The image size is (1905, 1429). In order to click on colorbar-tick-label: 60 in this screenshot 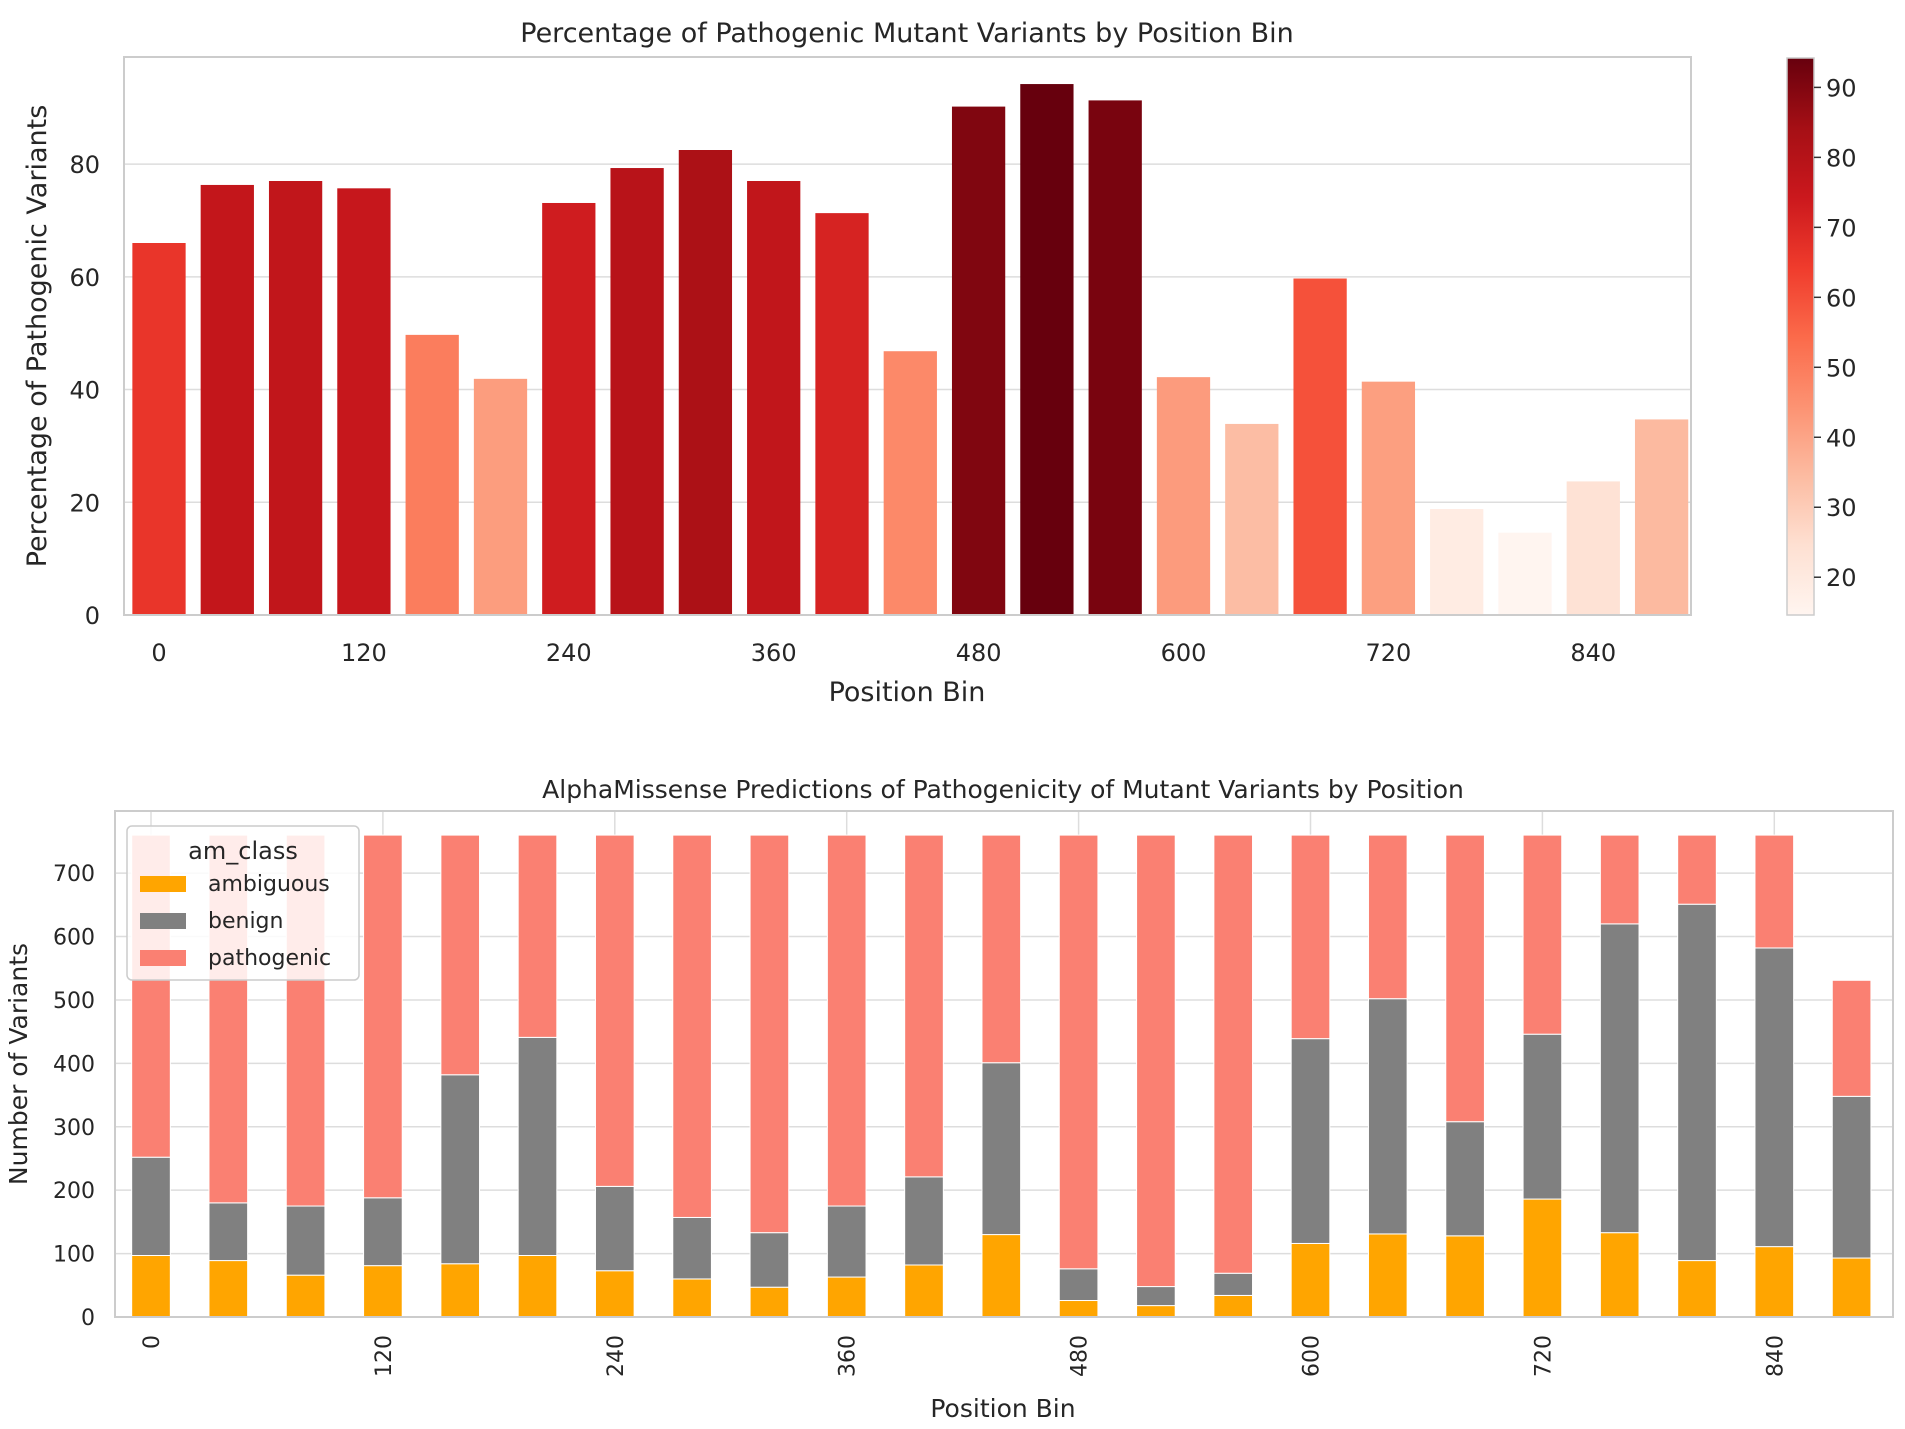, I will do `click(1841, 298)`.